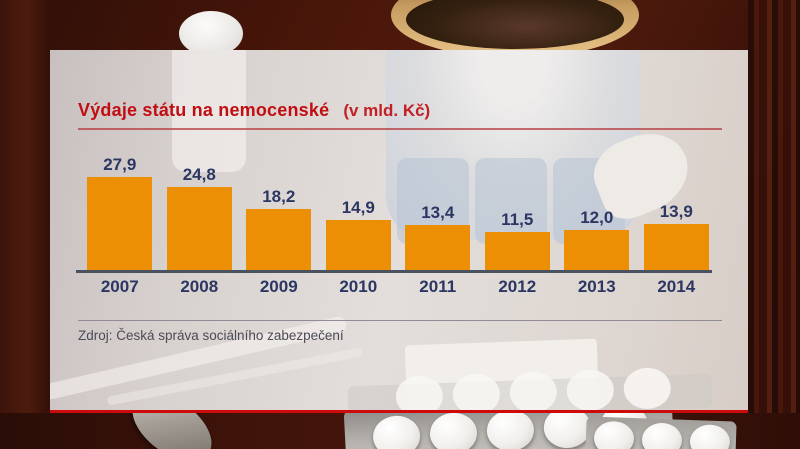  I want to click on year-label-2010: 2010, so click(358, 286).